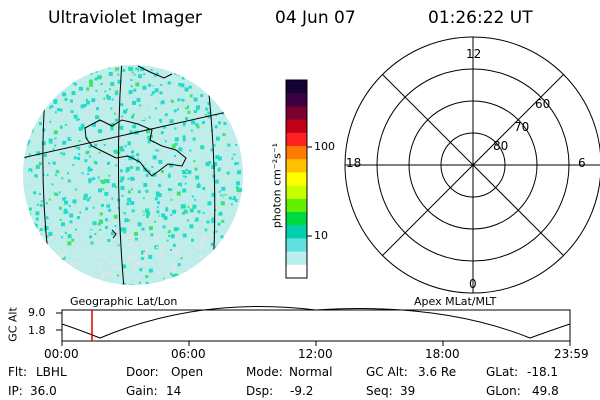  Describe the element at coordinates (387, 372) in the screenshot. I see `status-gcalt-label: GC Alt:` at that location.